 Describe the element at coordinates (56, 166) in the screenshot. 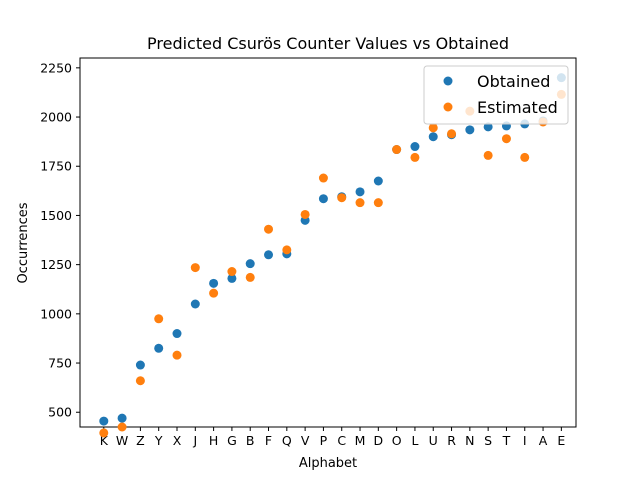

I see `y-tick-label: 1750` at that location.